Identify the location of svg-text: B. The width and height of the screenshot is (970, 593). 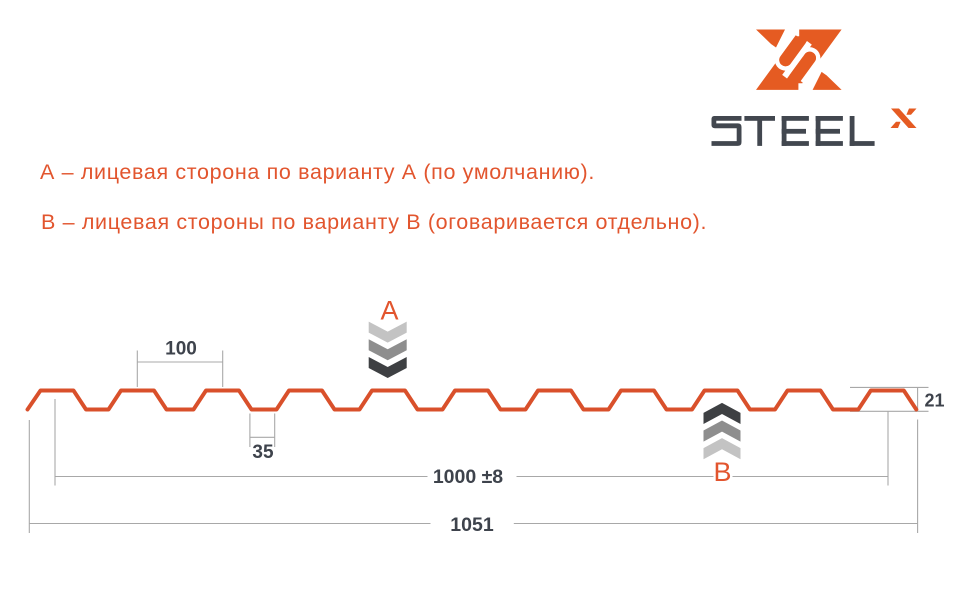
(722, 472).